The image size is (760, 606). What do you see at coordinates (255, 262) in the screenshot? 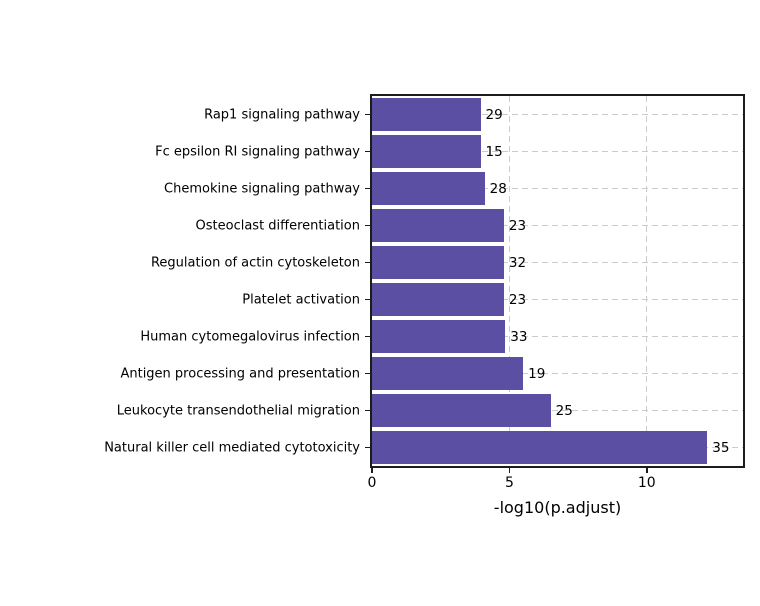
I see `y-axis-category-label: Regulation of actin cytoskeleton` at bounding box center [255, 262].